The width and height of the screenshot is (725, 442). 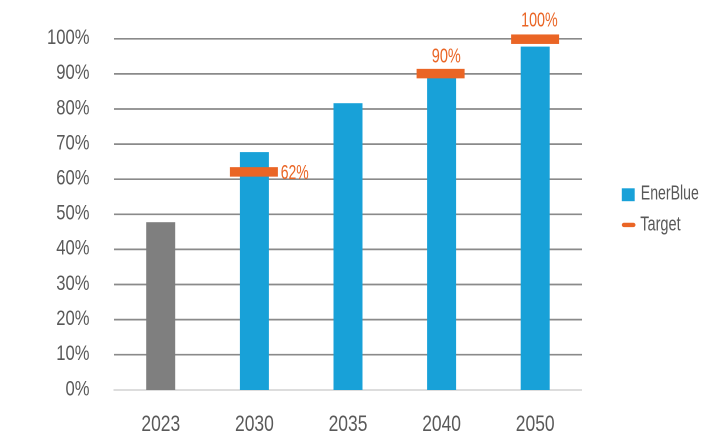 I want to click on svg-text: 2035, so click(x=348, y=423).